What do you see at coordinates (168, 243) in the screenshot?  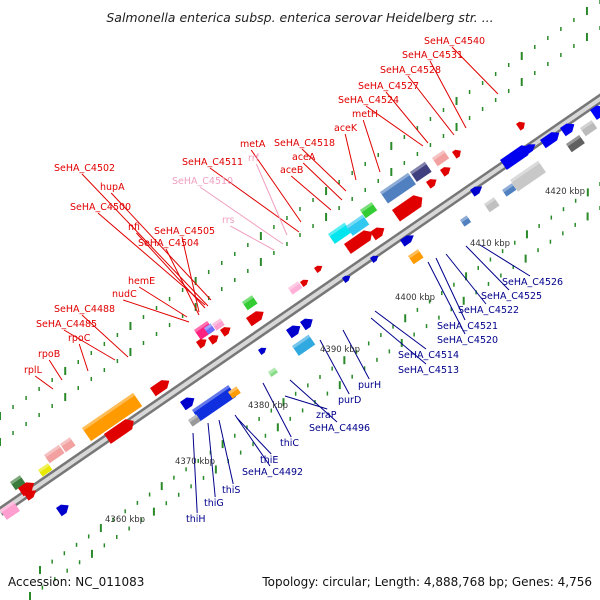 I see `gene-label-forward: SeHA_C4504` at bounding box center [168, 243].